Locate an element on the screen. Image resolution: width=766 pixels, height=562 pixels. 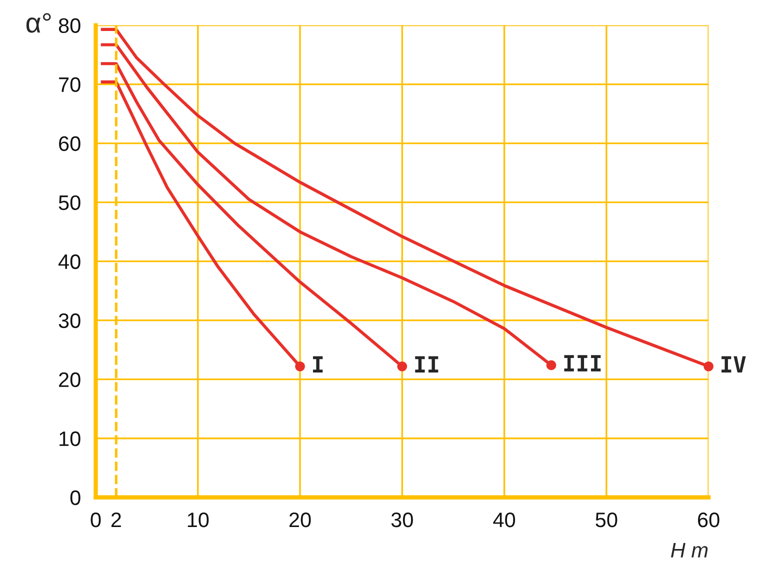
x-tick-label: 60 is located at coordinates (709, 520).